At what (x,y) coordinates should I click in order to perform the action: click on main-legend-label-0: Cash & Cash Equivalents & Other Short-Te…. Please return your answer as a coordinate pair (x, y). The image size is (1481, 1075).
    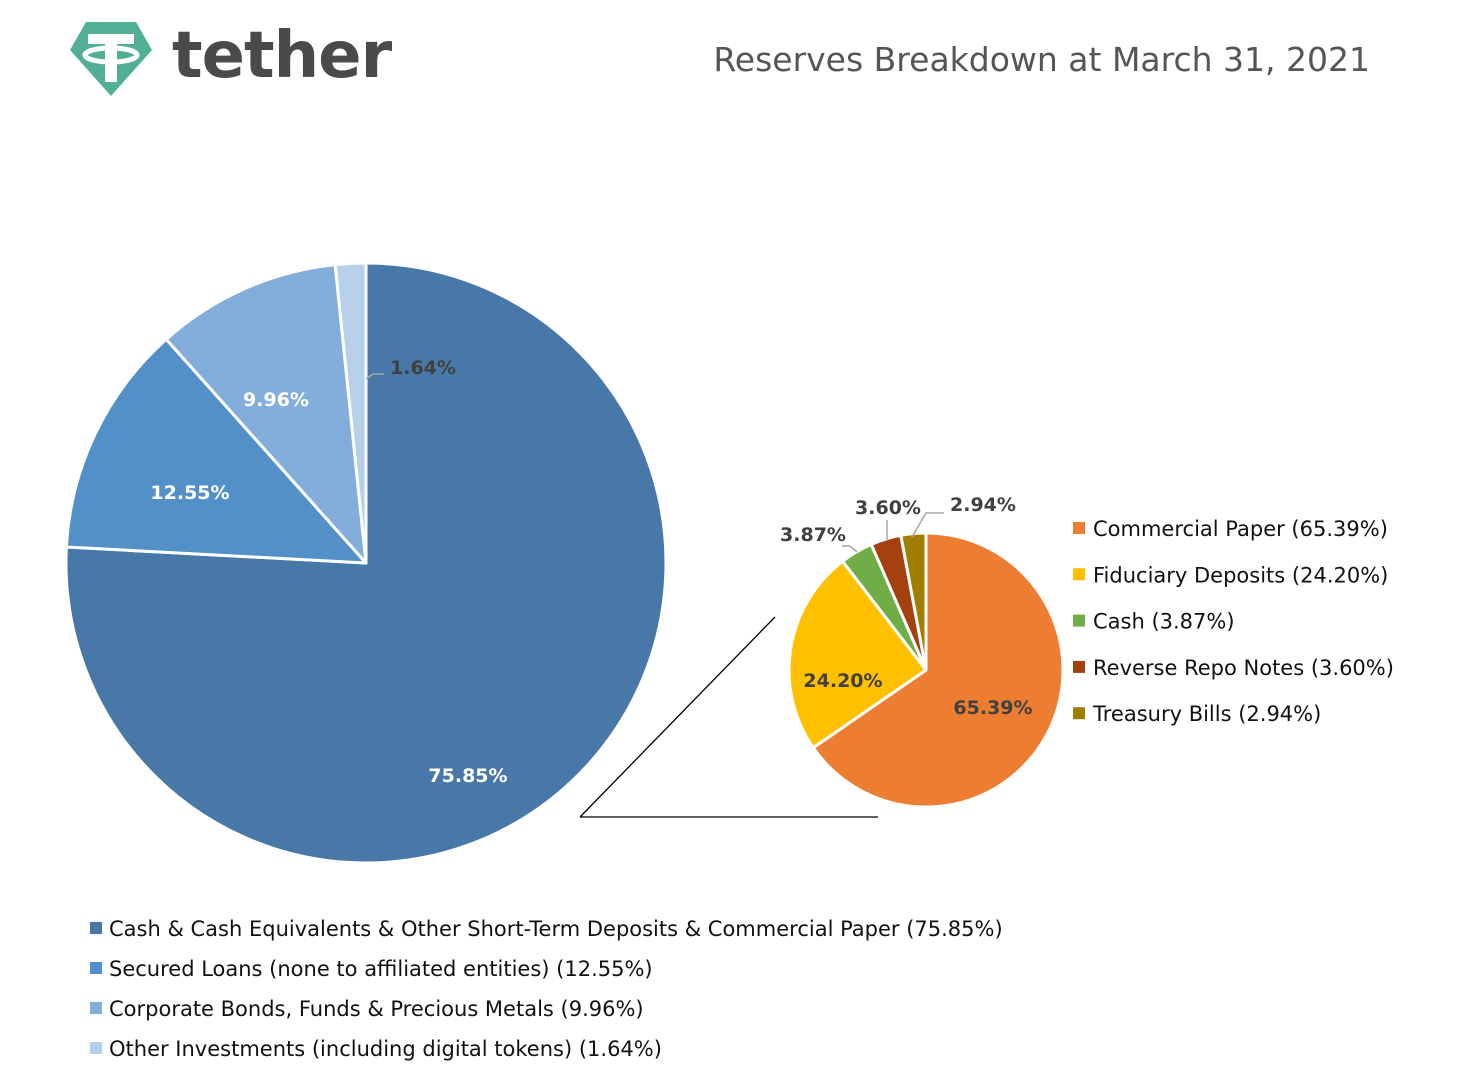
    Looking at the image, I should click on (556, 929).